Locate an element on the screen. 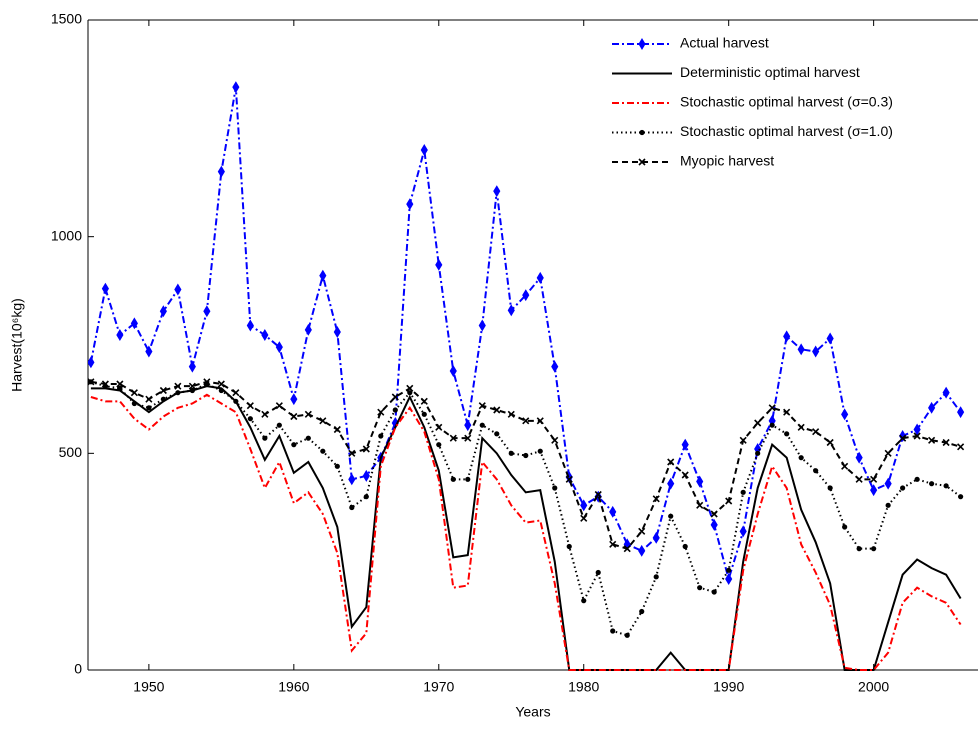  x-tick-label: 2000 is located at coordinates (873, 687).